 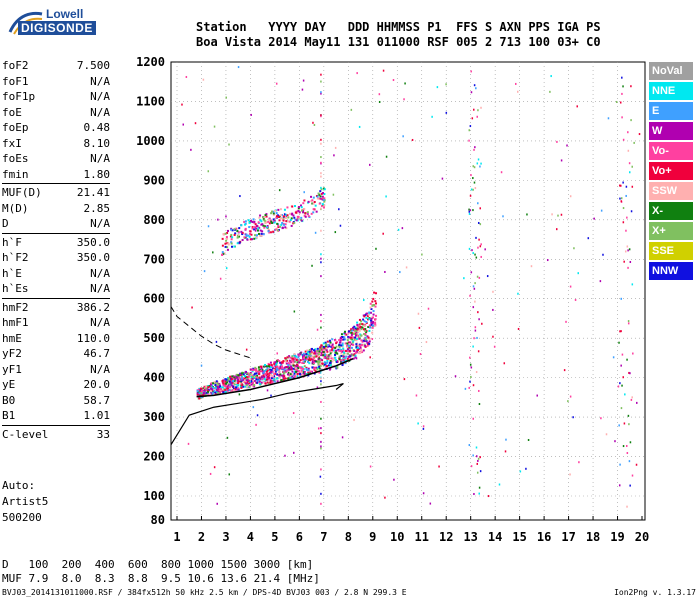 What do you see at coordinates (150, 101) in the screenshot?
I see `y-tick-label: 1100` at bounding box center [150, 101].